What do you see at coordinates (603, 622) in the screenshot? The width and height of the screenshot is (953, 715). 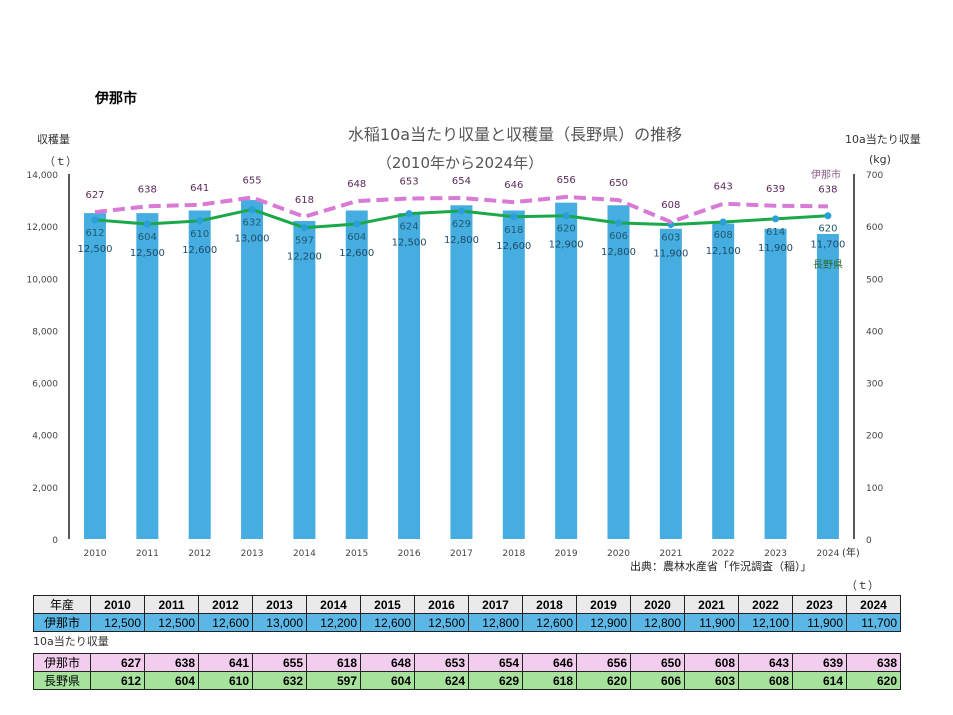 I see `harvest-cell: 12,900` at bounding box center [603, 622].